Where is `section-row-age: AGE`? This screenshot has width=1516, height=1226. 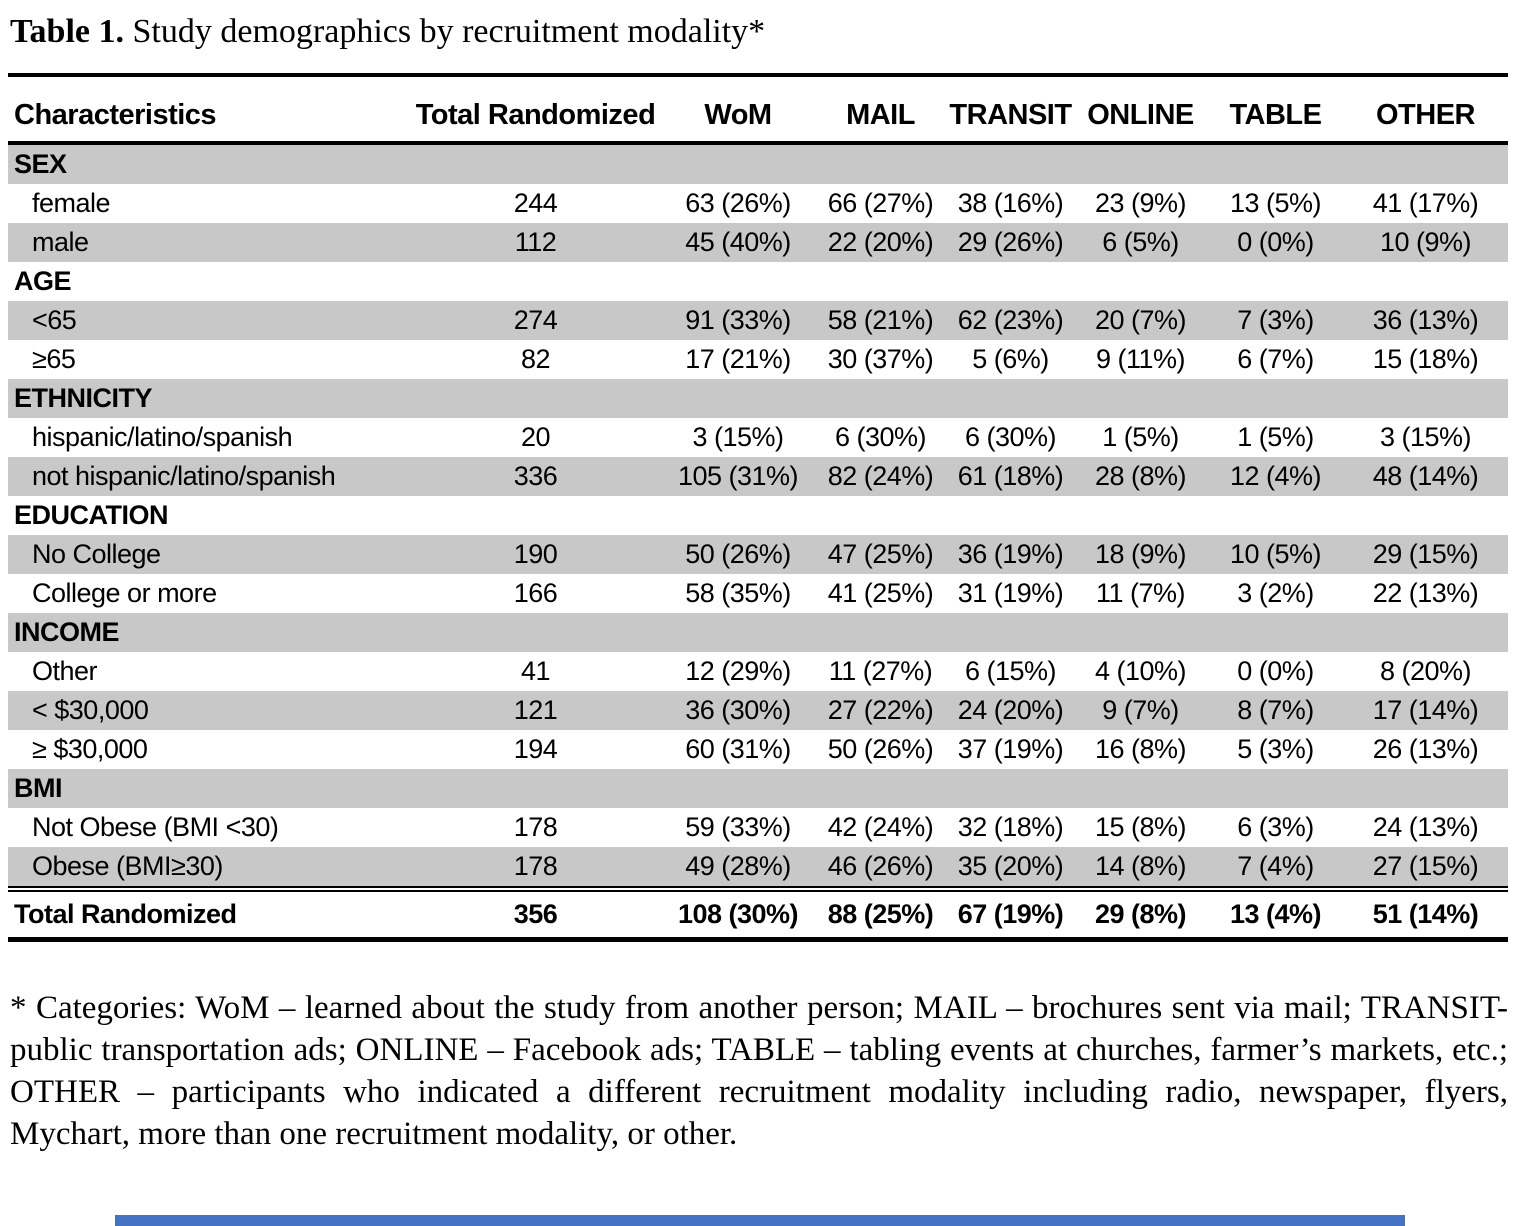
section-row-age: AGE is located at coordinates (758, 281).